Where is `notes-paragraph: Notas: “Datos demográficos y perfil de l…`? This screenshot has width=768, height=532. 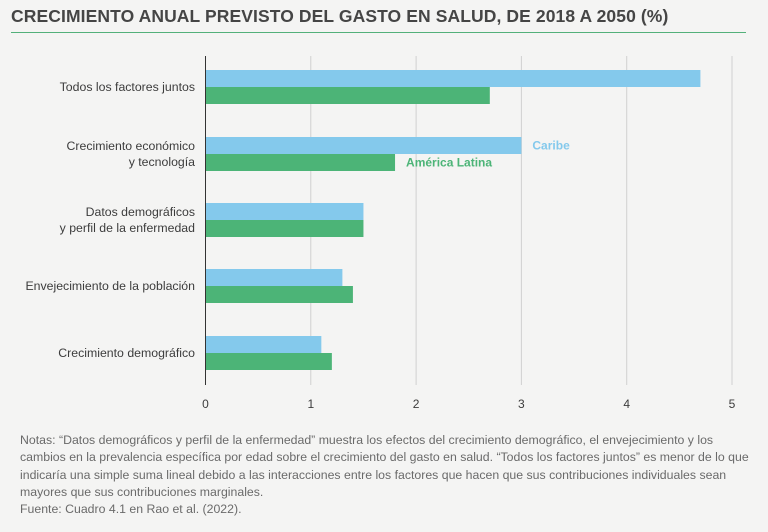
notes-paragraph: Notas: “Datos demográficos y perfil de l… is located at coordinates (387, 466).